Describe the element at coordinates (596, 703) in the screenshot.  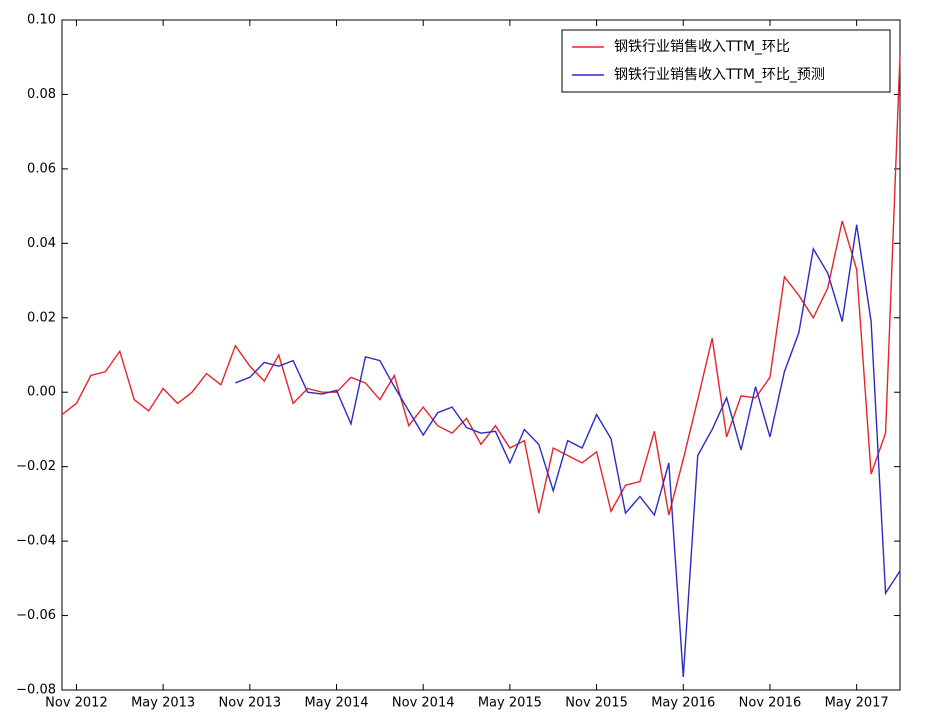
I see `x-tick-label: Nov 2015` at that location.